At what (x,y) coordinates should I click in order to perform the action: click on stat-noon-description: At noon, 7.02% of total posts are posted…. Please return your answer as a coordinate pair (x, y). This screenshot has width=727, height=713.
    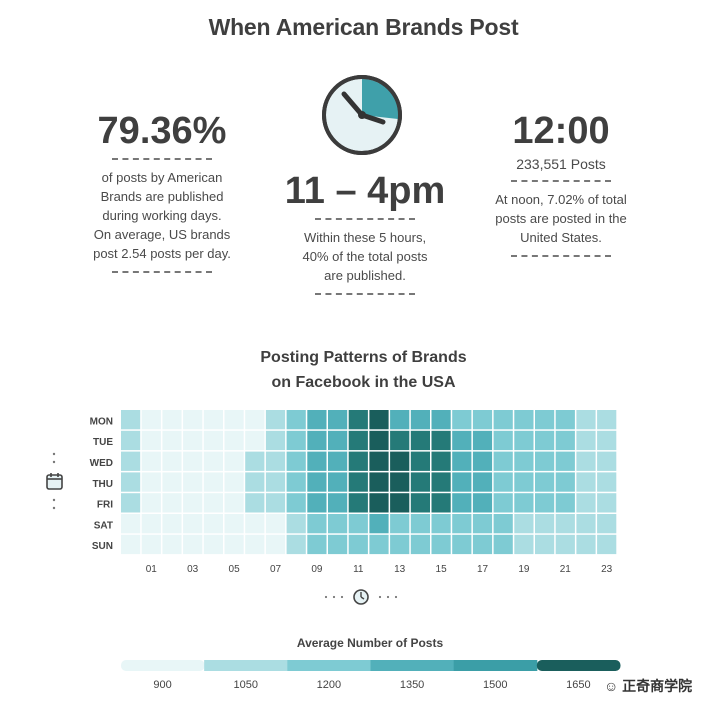
    Looking at the image, I should click on (561, 218).